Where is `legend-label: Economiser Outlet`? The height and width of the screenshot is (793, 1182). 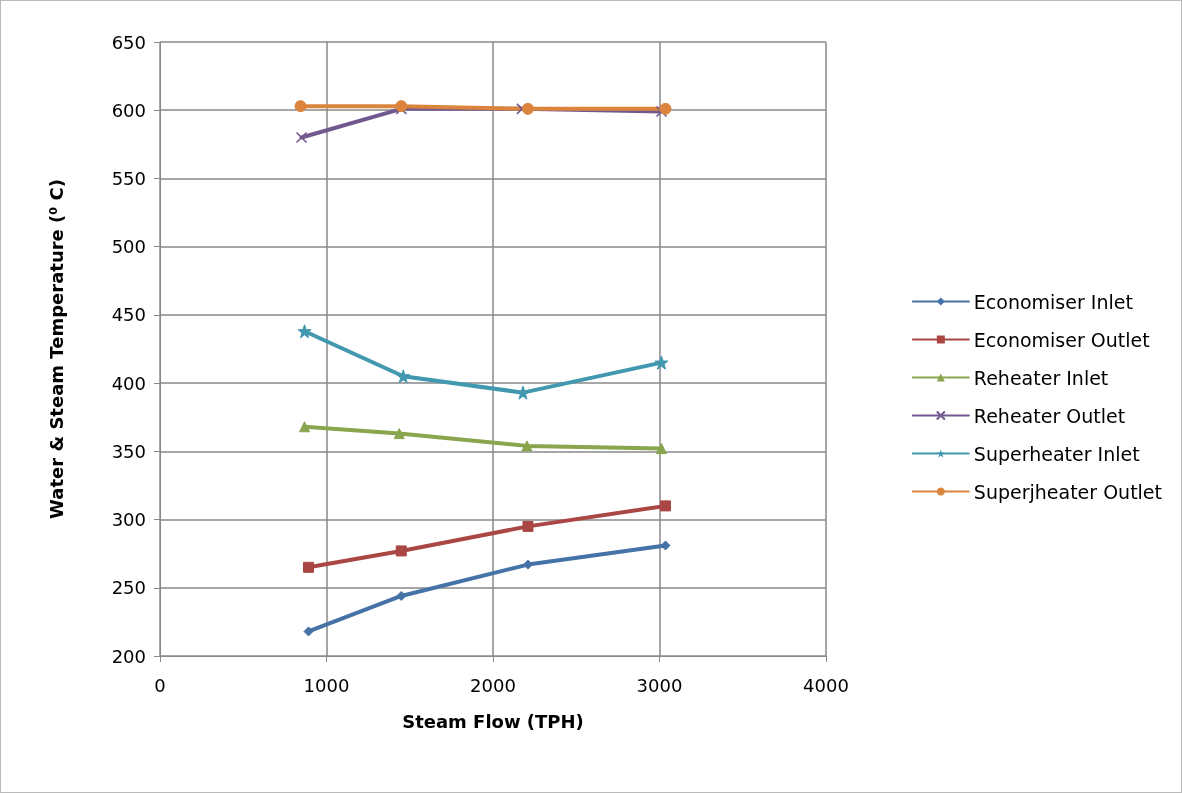 legend-label: Economiser Outlet is located at coordinates (1061, 339).